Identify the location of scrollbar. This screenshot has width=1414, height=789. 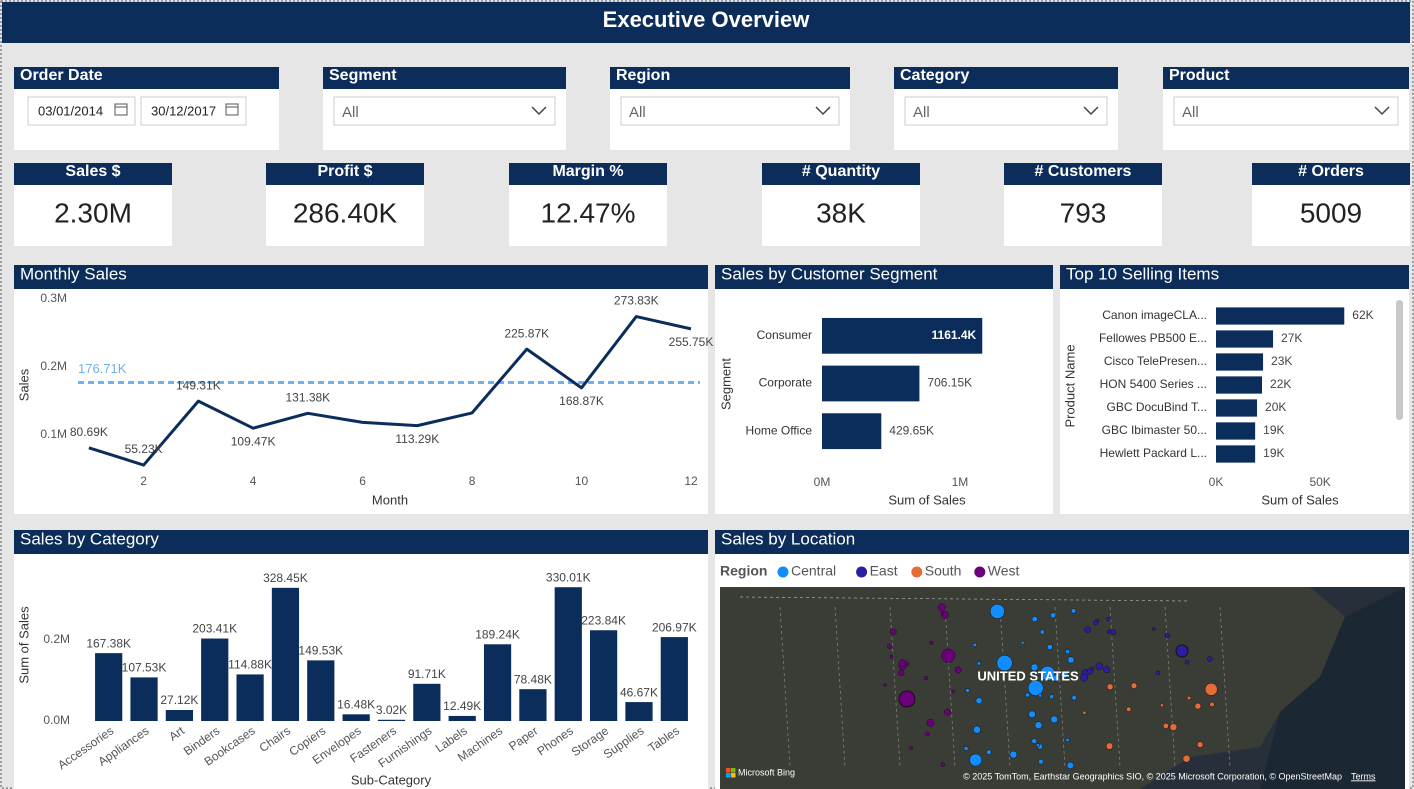
(1399, 360).